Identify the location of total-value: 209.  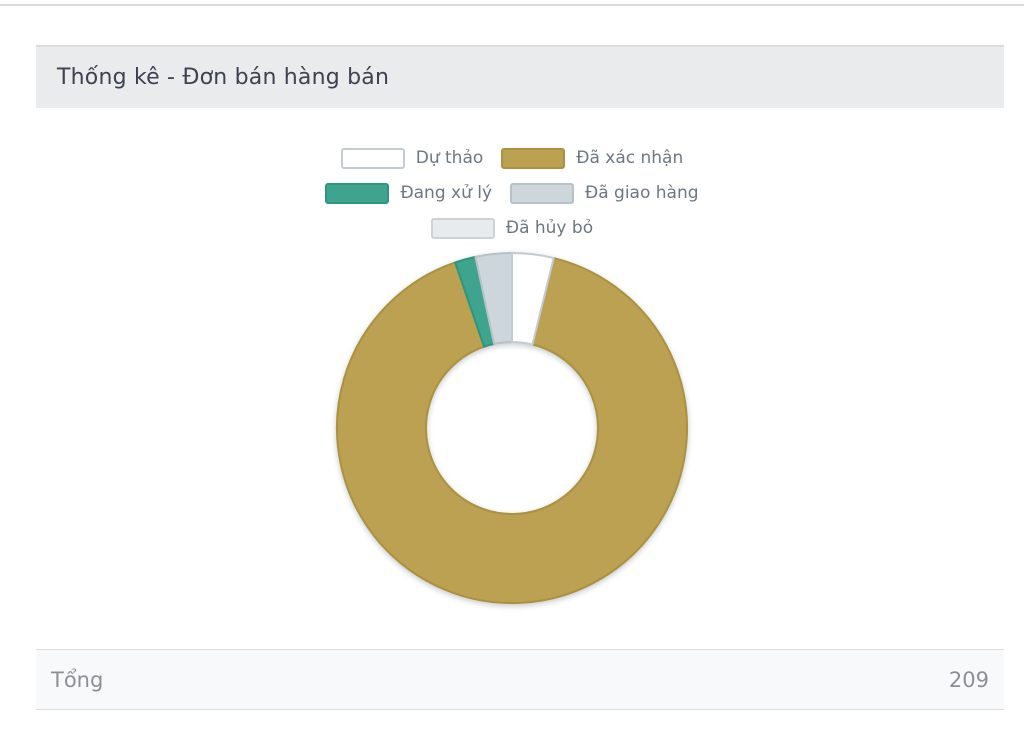
(968, 679).